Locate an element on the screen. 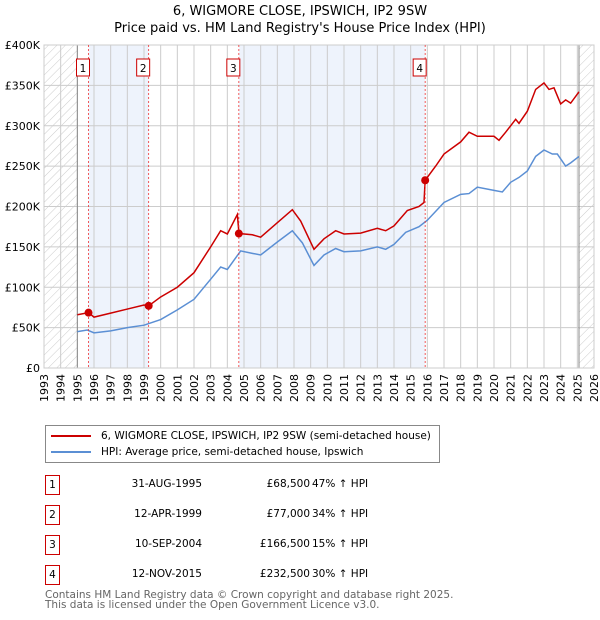 This screenshot has height=620, width=600. x-tick-label: 1994 is located at coordinates (61, 388).